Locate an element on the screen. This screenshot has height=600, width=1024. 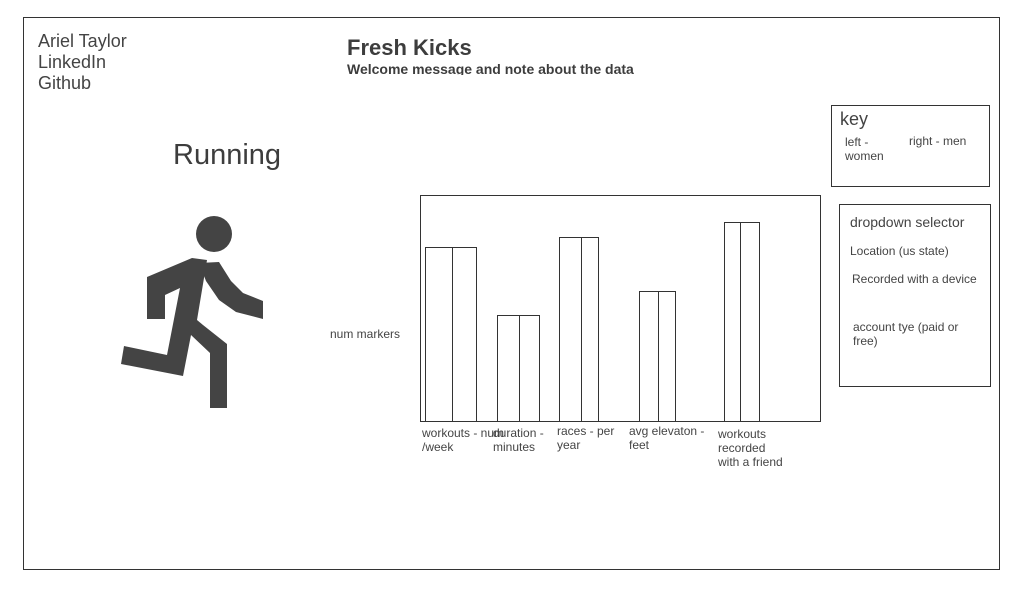
bar-elevation-women is located at coordinates (649, 356).